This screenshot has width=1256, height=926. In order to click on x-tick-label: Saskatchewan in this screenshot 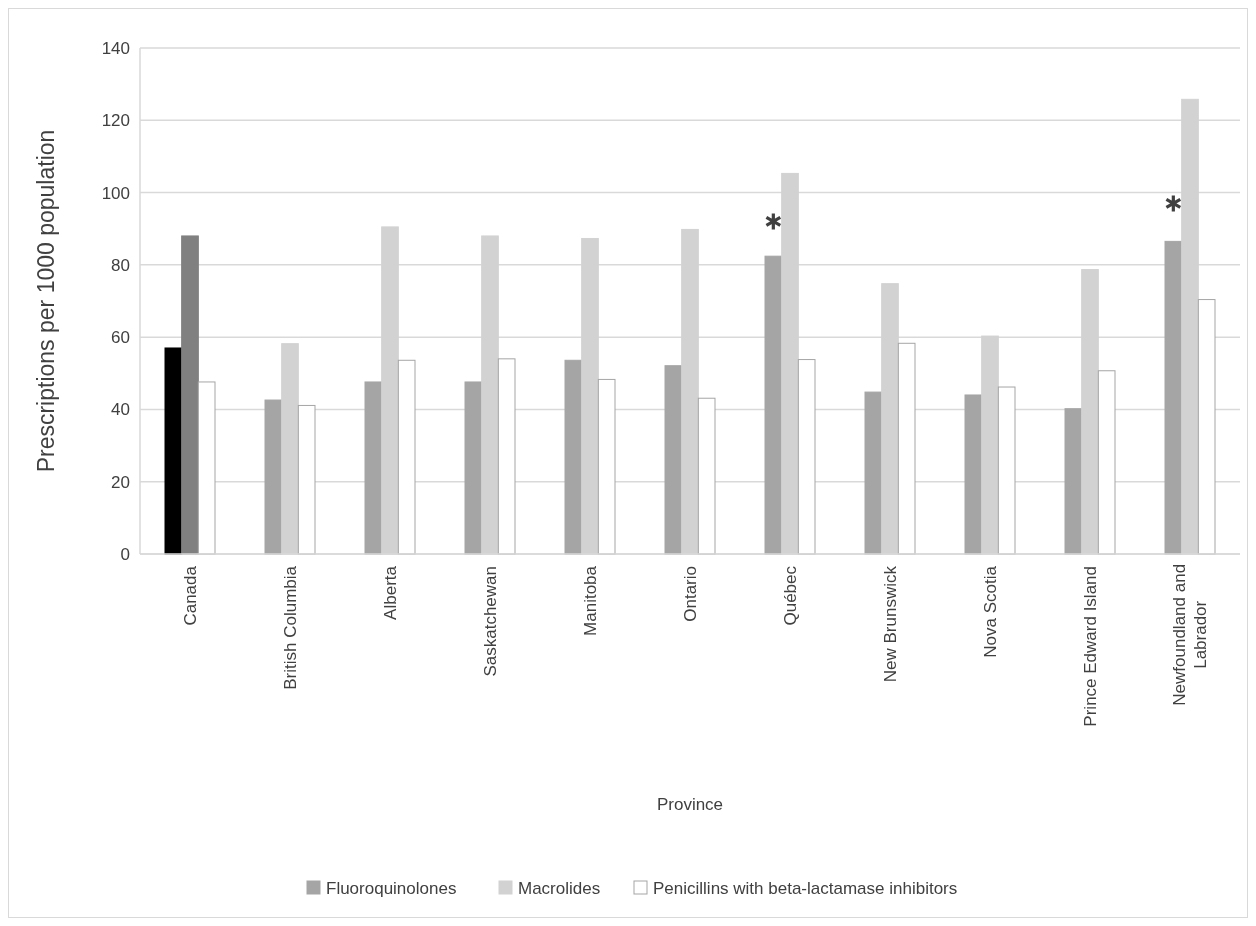, I will do `click(490, 621)`.